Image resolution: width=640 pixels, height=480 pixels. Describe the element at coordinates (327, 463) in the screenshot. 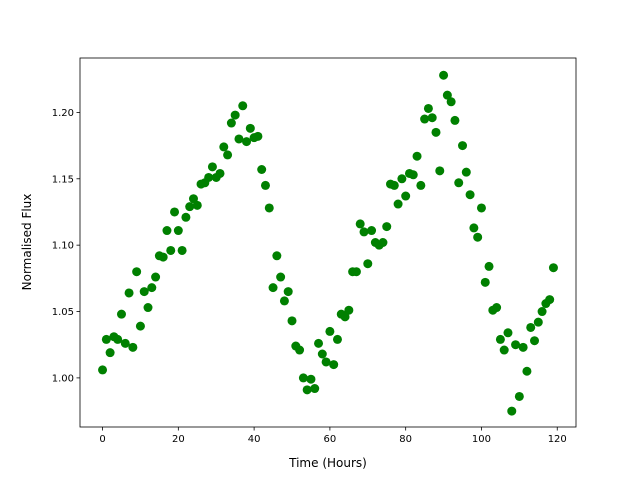

I see `x-axis-label: Time (Hours)` at that location.